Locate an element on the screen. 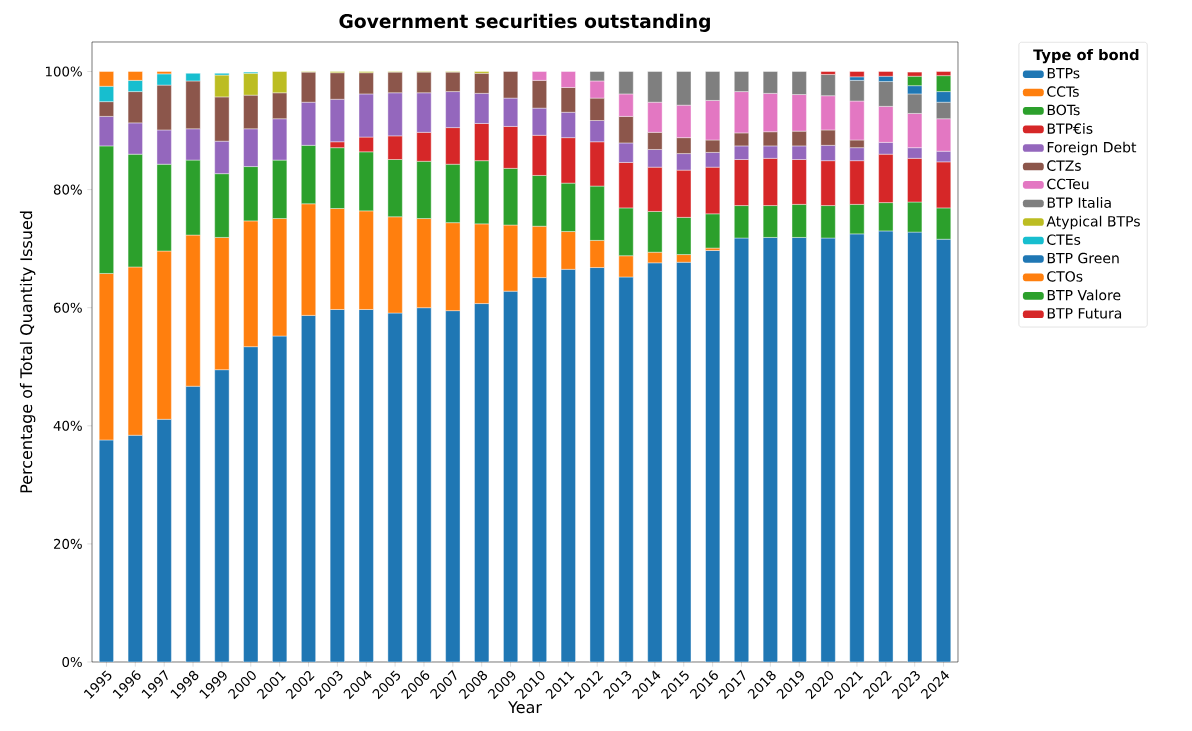  legend-label: BOTs is located at coordinates (1063, 110).